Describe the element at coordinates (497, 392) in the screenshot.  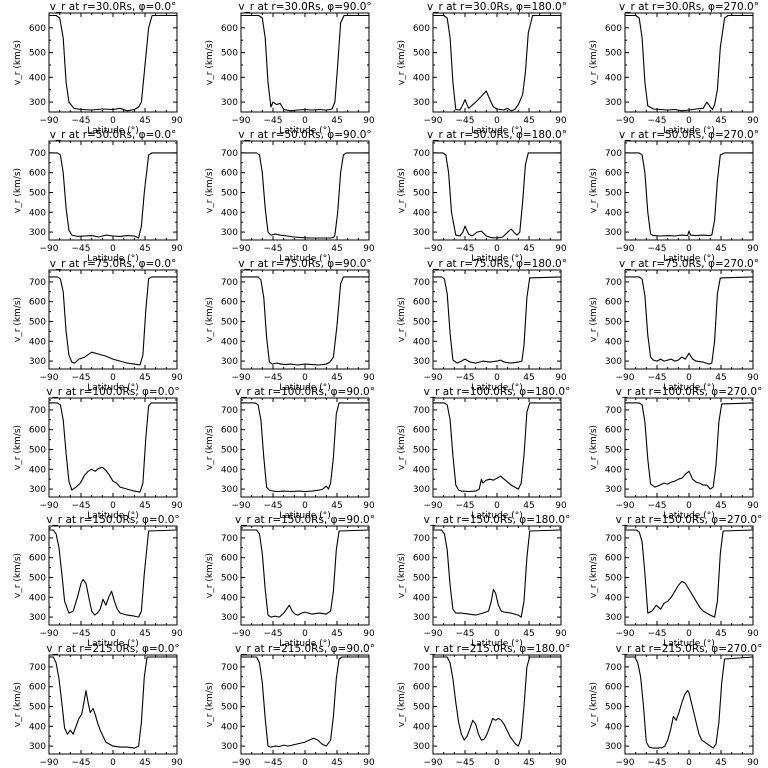
I see `panel-title: v_r at r=100.0Rs, φ=180.0°` at that location.